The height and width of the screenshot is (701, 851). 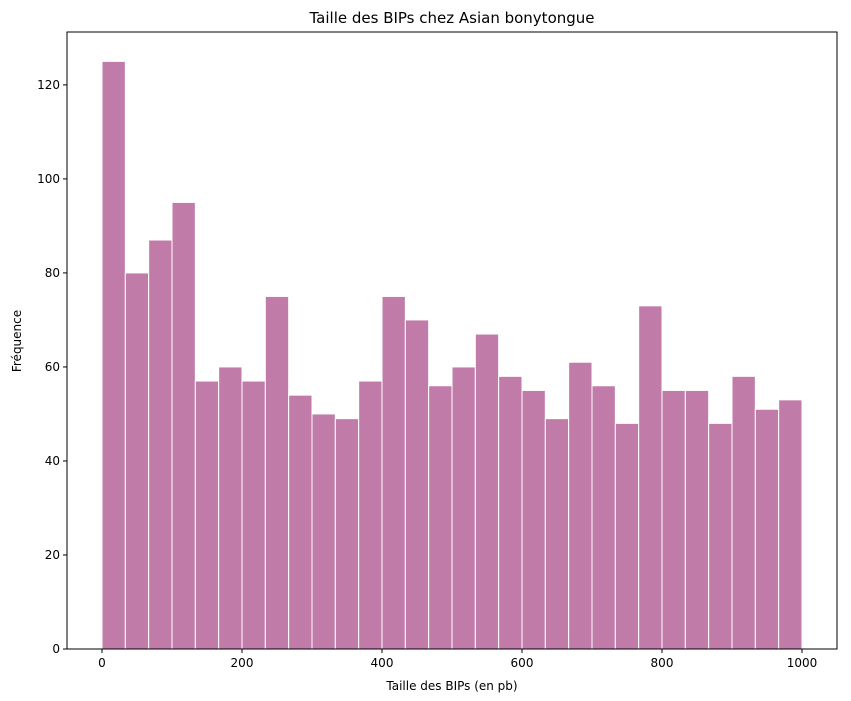 What do you see at coordinates (56, 649) in the screenshot?
I see `y-tick-label: 0` at bounding box center [56, 649].